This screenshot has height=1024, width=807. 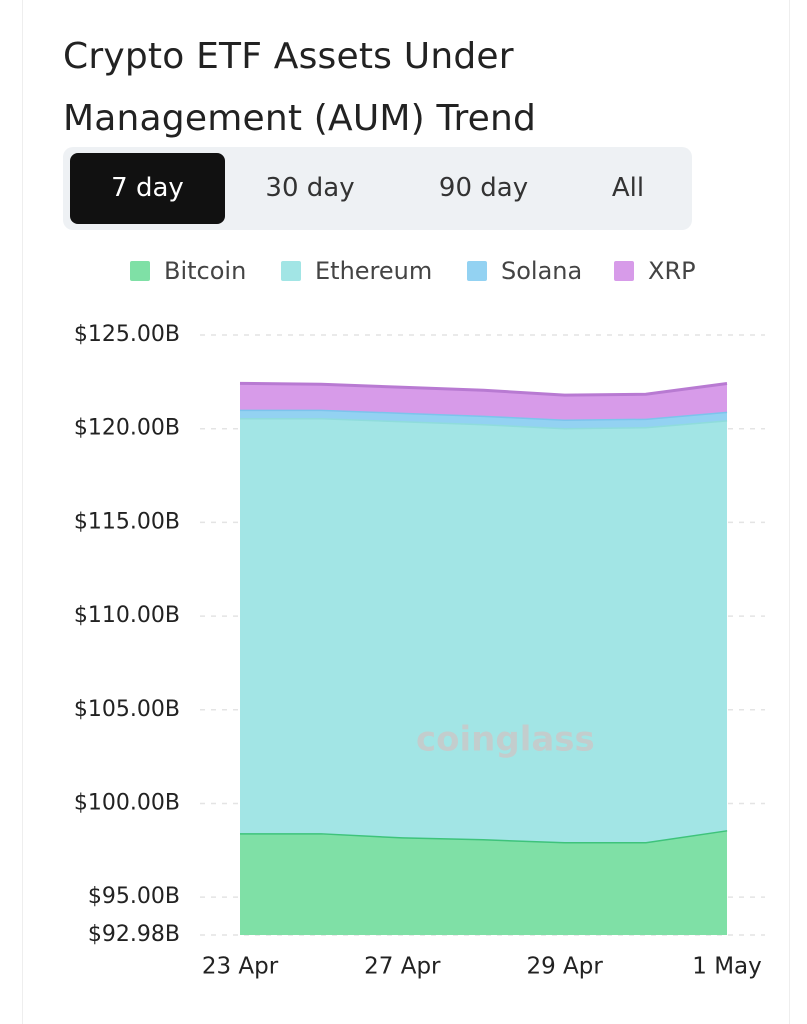 What do you see at coordinates (373, 271) in the screenshot?
I see `legend-label: Ethereum` at bounding box center [373, 271].